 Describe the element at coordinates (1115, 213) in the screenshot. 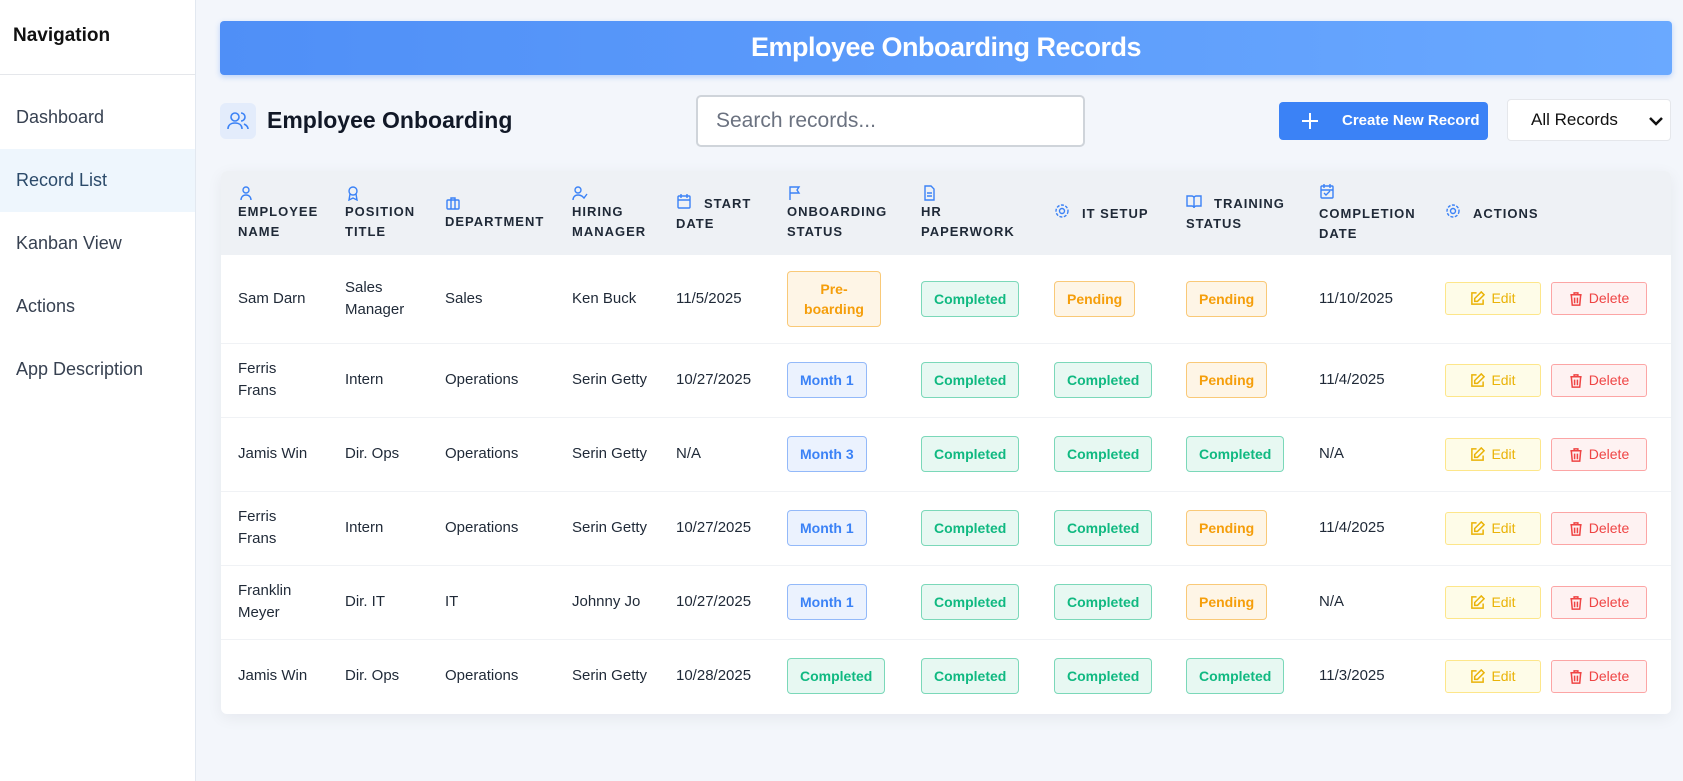

I see `column-label: IT SETUP` at that location.